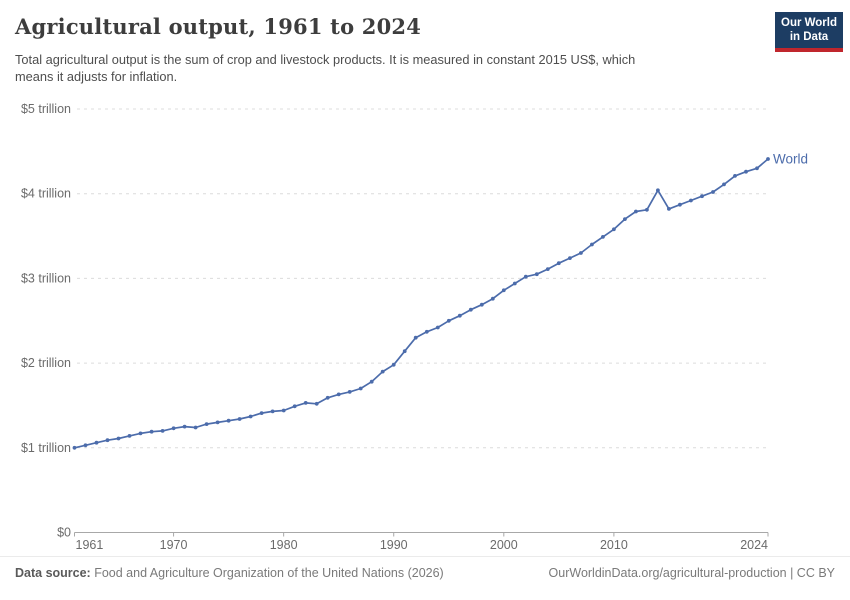 The image size is (850, 600). Describe the element at coordinates (46, 109) in the screenshot. I see `y-tick-label: $5 trillion` at that location.